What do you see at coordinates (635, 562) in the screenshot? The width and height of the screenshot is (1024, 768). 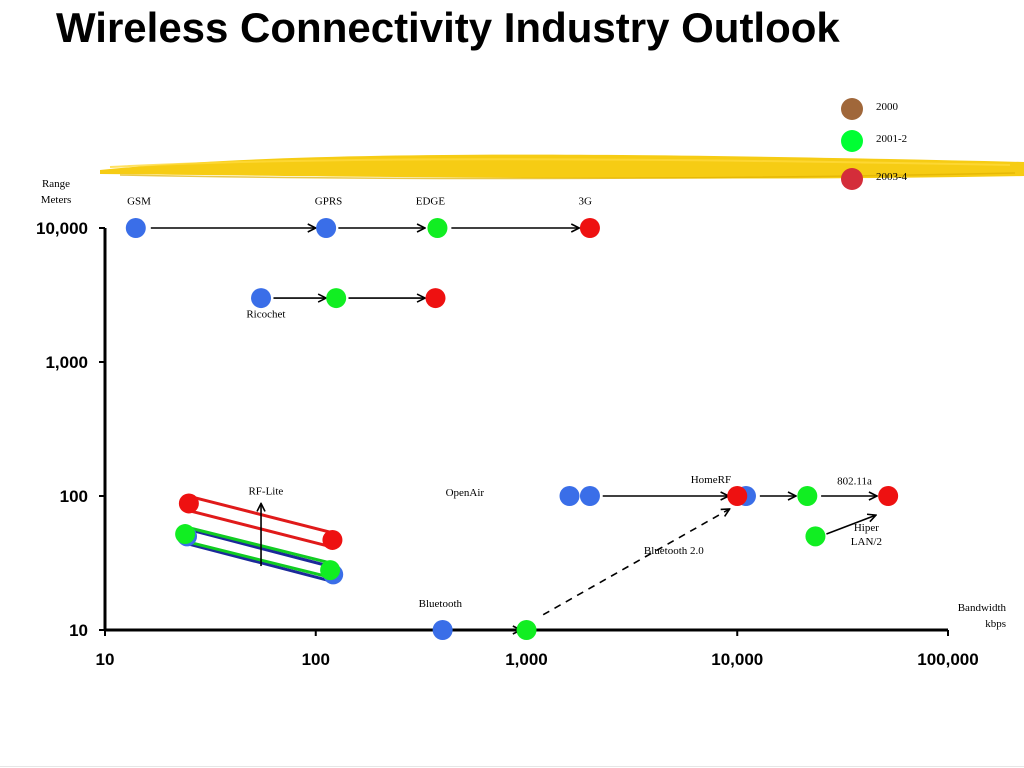 I see `dashed-arrow` at bounding box center [635, 562].